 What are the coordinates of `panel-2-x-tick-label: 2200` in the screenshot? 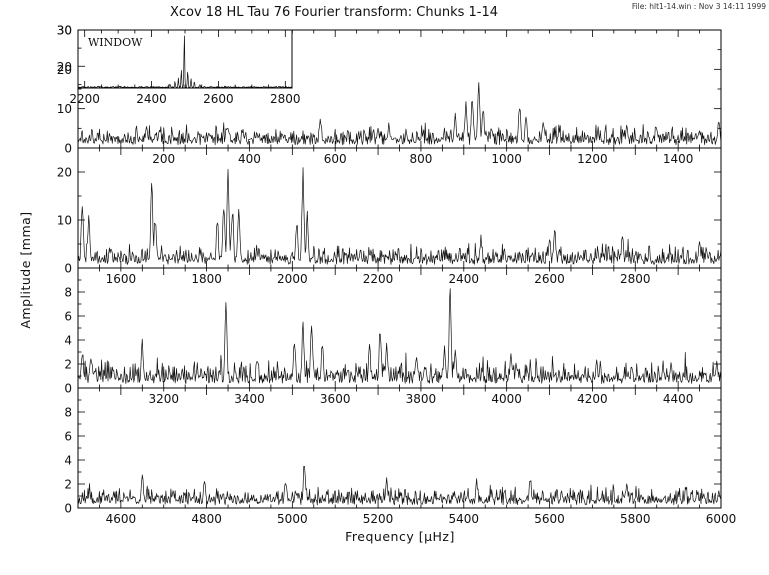 It's located at (378, 279).